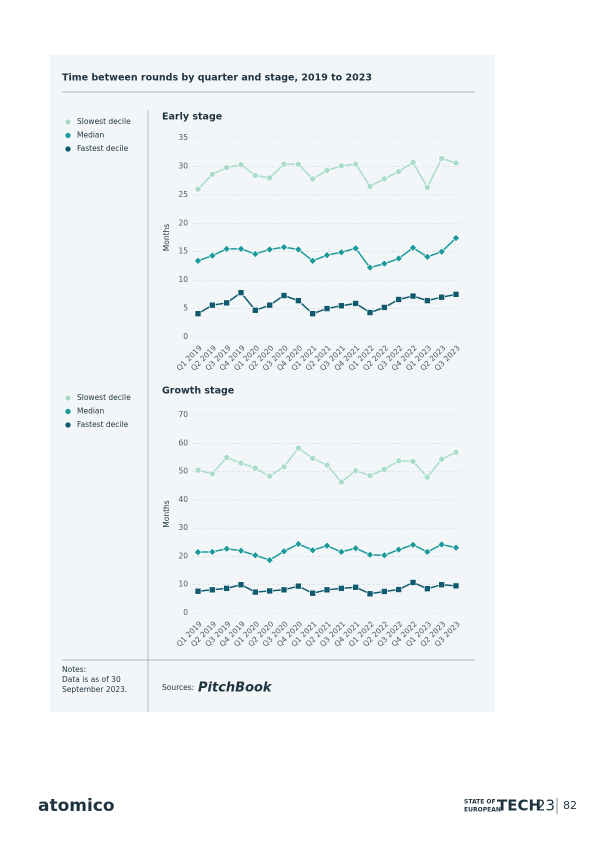  What do you see at coordinates (166, 514) in the screenshot?
I see `y-axis-label: Months` at bounding box center [166, 514].